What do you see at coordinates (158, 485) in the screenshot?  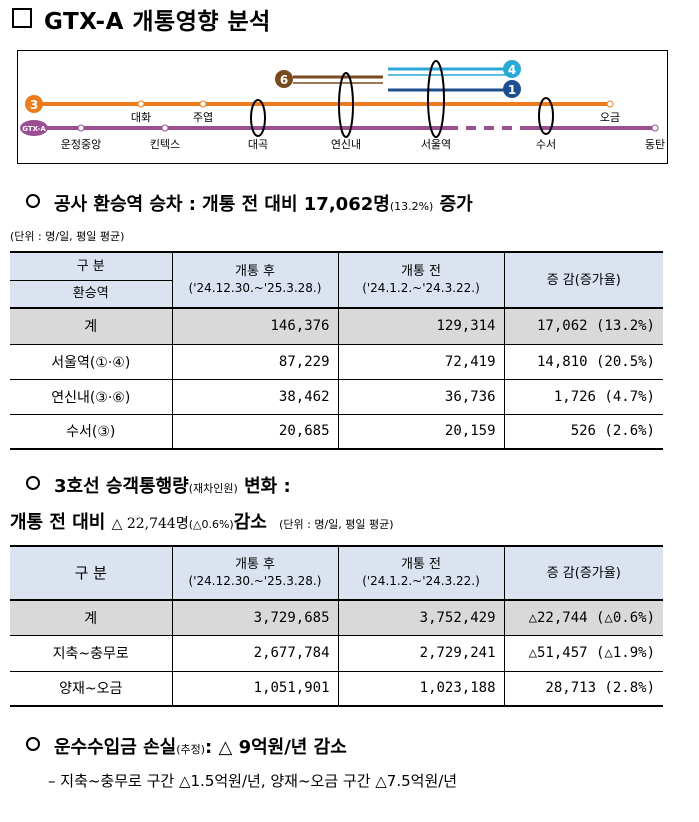 I see `section2-heading: 3호선 승객통행량(재차인원) 변화 :` at bounding box center [158, 485].